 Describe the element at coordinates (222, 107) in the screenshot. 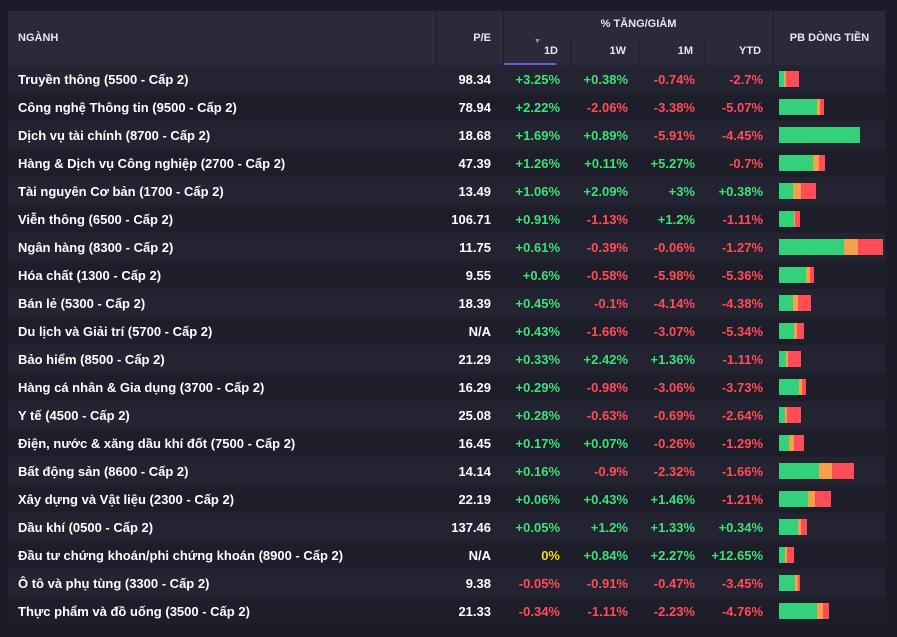

I see `sector-name: Công nghệ Thông tin (9500 - Cấp 2)` at that location.